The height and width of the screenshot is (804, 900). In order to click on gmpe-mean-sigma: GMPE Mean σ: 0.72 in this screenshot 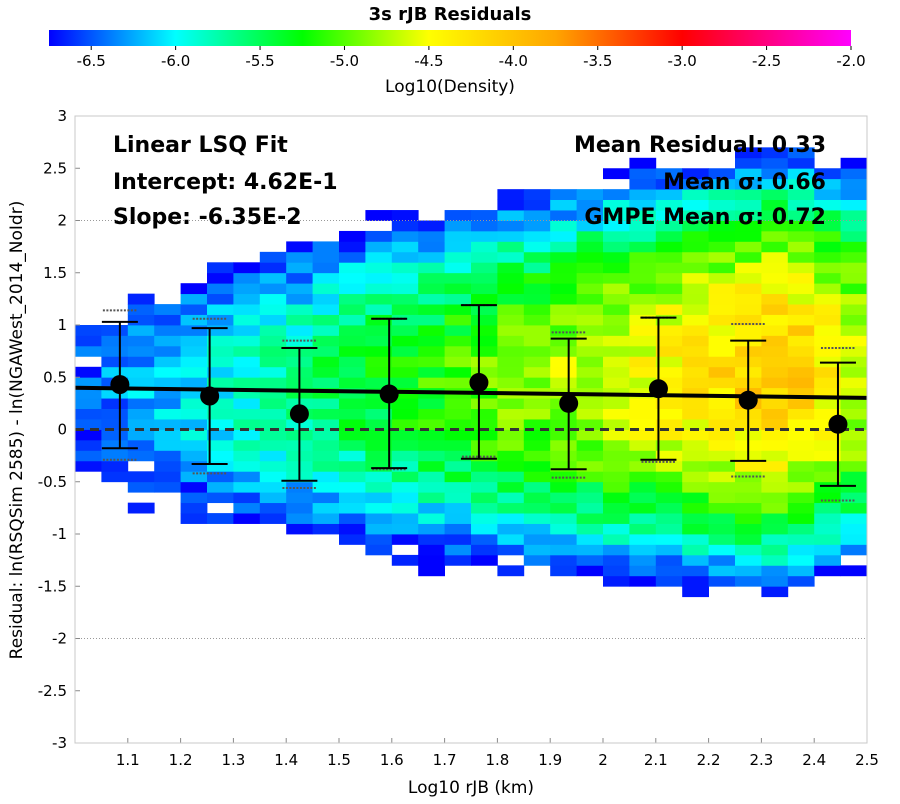, I will do `click(705, 217)`.